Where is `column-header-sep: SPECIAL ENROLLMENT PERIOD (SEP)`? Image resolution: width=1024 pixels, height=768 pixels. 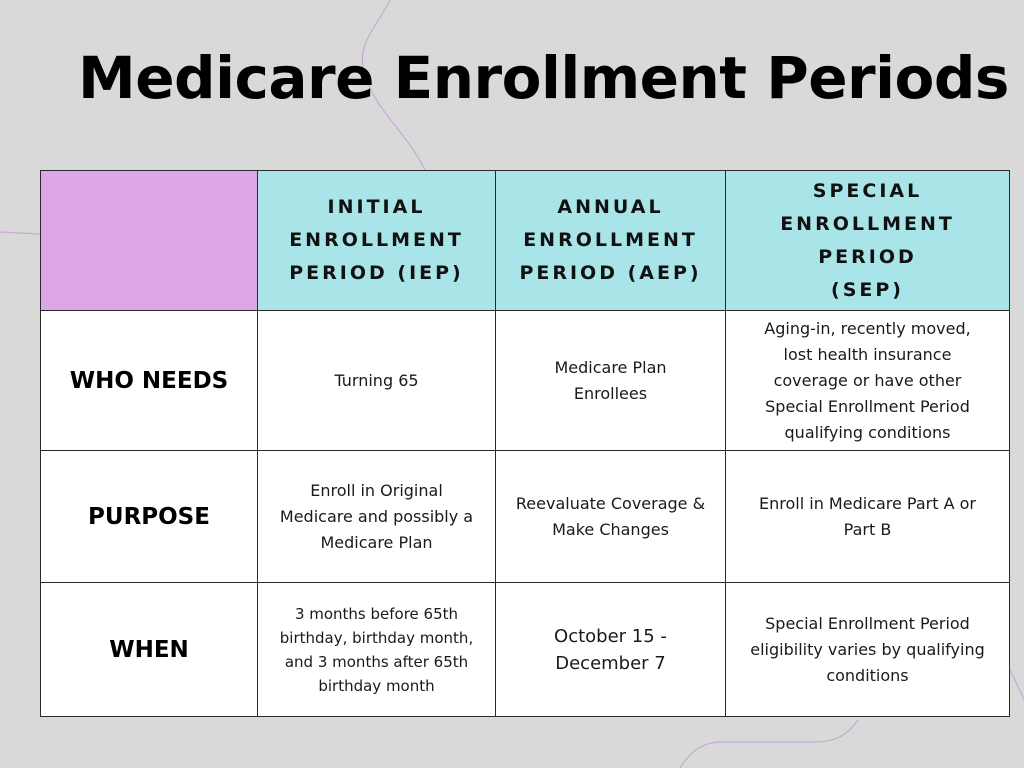
column-header-sep: SPECIAL ENROLLMENT PERIOD (SEP) is located at coordinates (867, 240).